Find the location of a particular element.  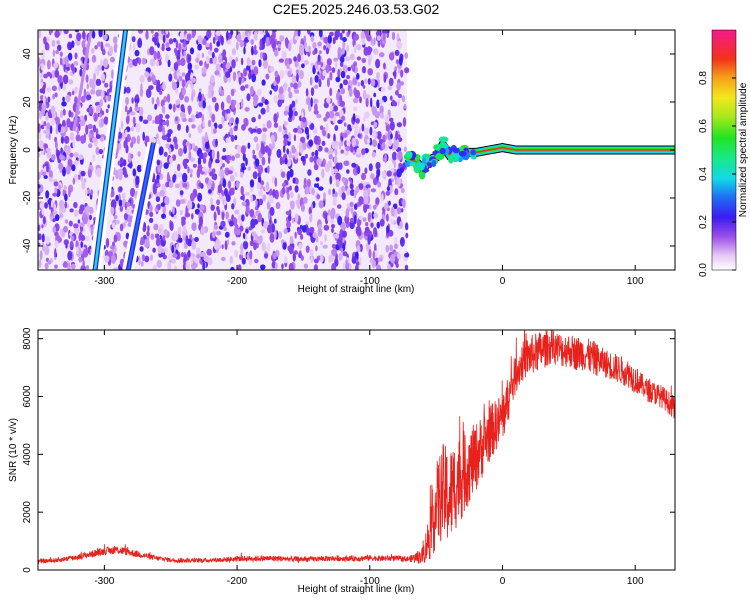

y-tick-label: 4000 is located at coordinates (27, 454).